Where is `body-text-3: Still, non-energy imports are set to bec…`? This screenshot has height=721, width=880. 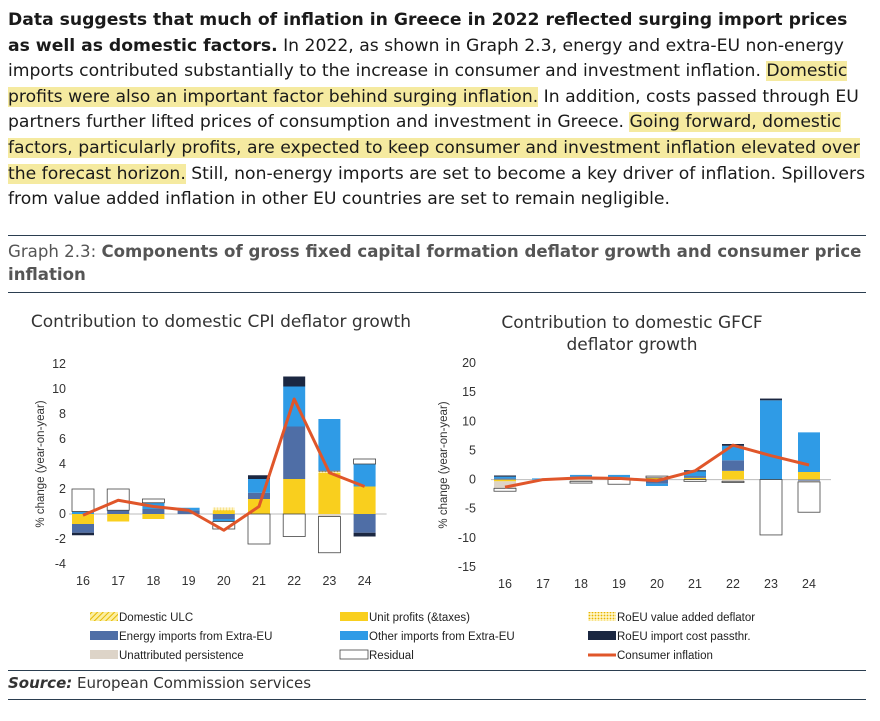
body-text-3: Still, non-energy imports are set to bec… is located at coordinates (437, 186).